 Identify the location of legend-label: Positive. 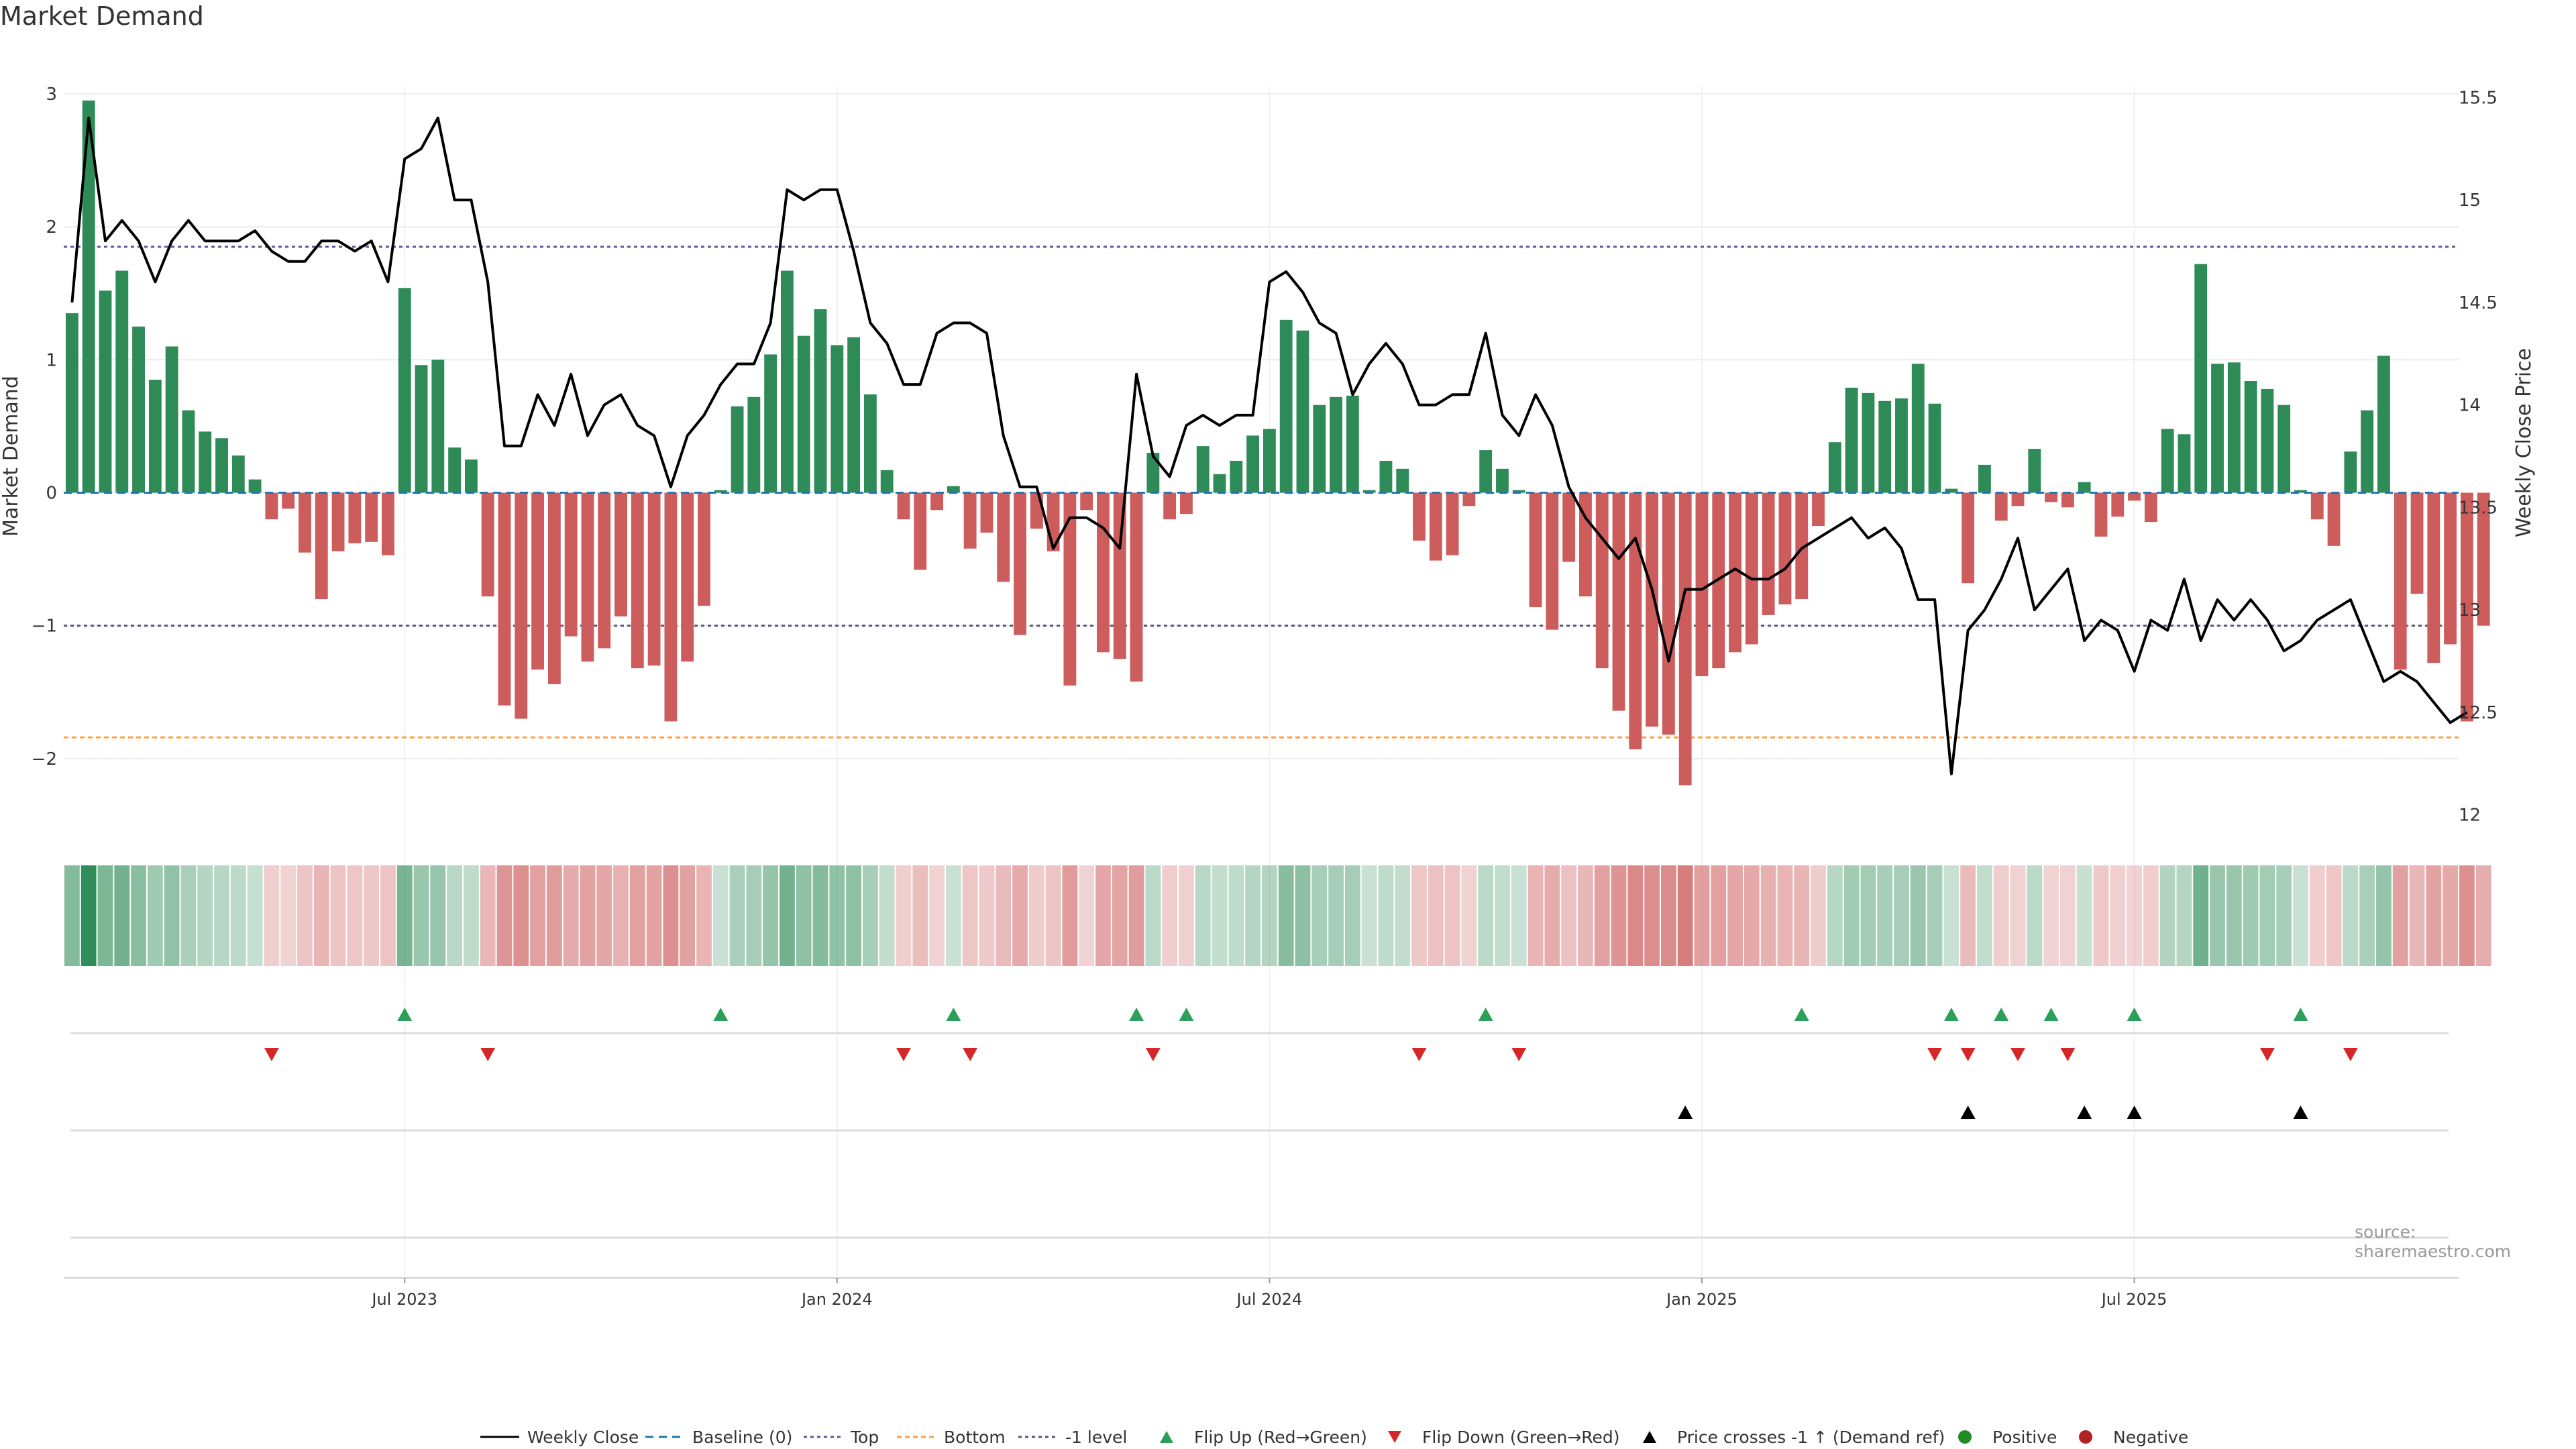
(2024, 1437).